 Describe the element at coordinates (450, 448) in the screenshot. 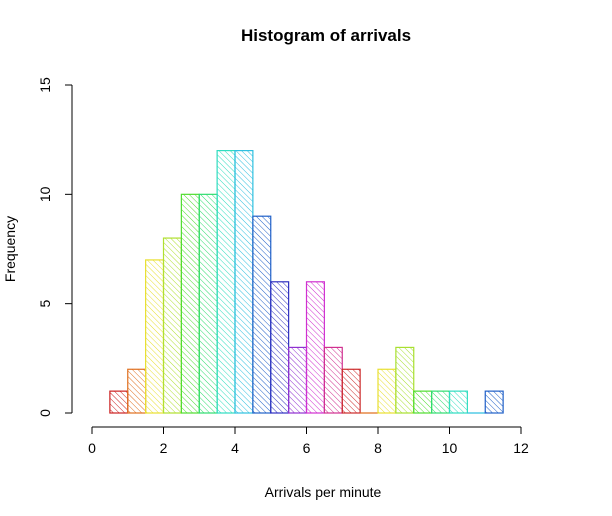

I see `x-tick-label: 10` at that location.